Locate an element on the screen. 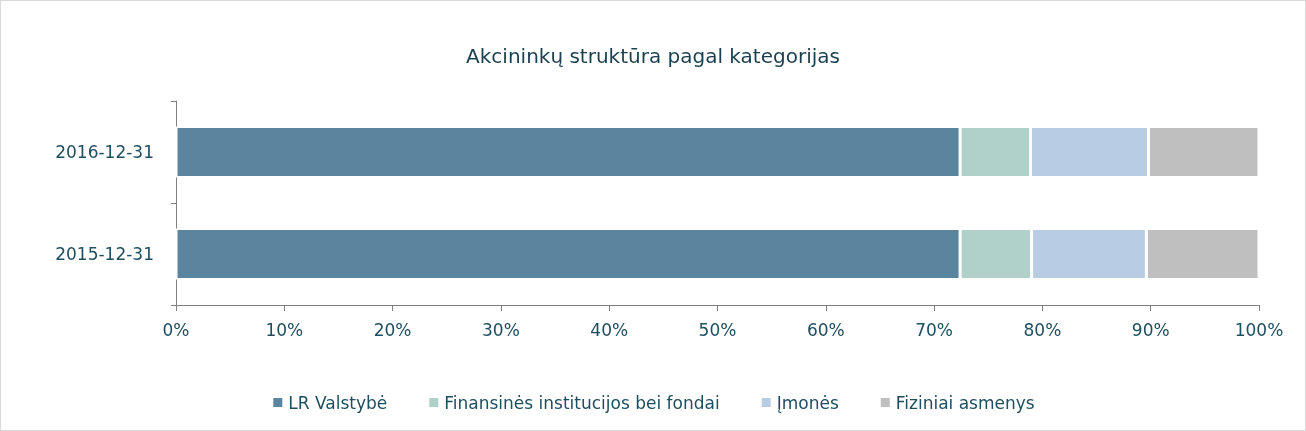  x-tick-label: 0% is located at coordinates (176, 329).